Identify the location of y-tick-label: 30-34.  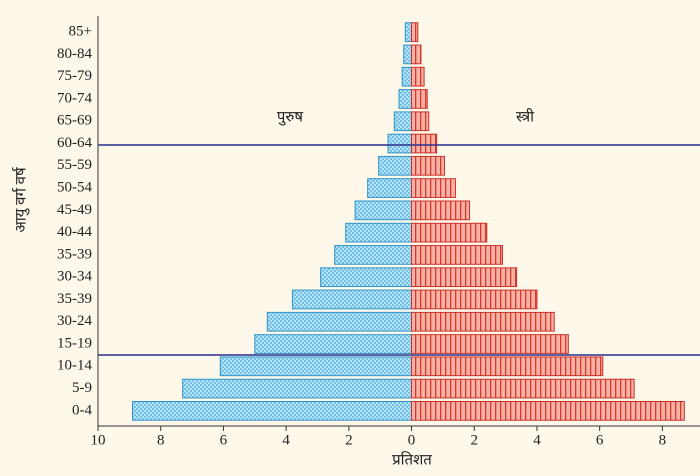
(74, 277).